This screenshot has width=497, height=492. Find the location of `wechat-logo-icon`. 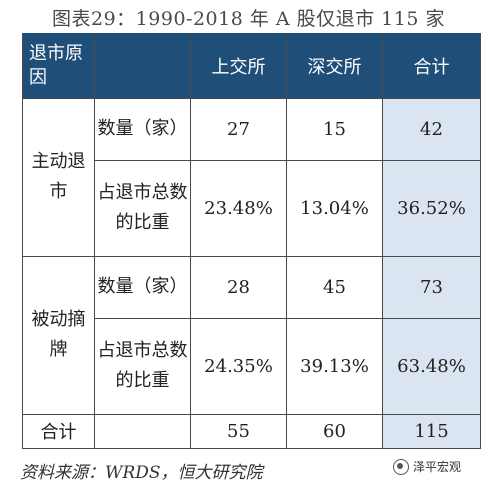

wechat-logo-icon is located at coordinates (401, 466).